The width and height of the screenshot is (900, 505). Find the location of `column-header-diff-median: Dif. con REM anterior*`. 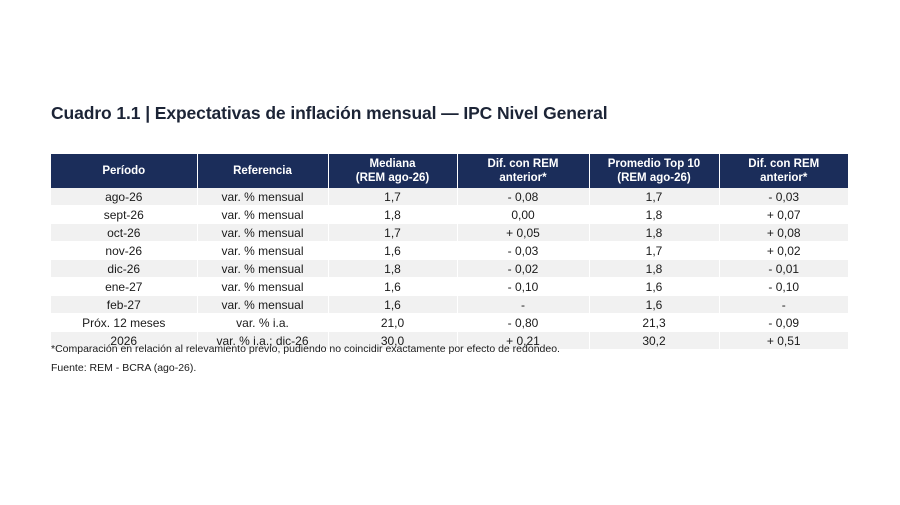

column-header-diff-median: Dif. con REM anterior* is located at coordinates (522, 171).